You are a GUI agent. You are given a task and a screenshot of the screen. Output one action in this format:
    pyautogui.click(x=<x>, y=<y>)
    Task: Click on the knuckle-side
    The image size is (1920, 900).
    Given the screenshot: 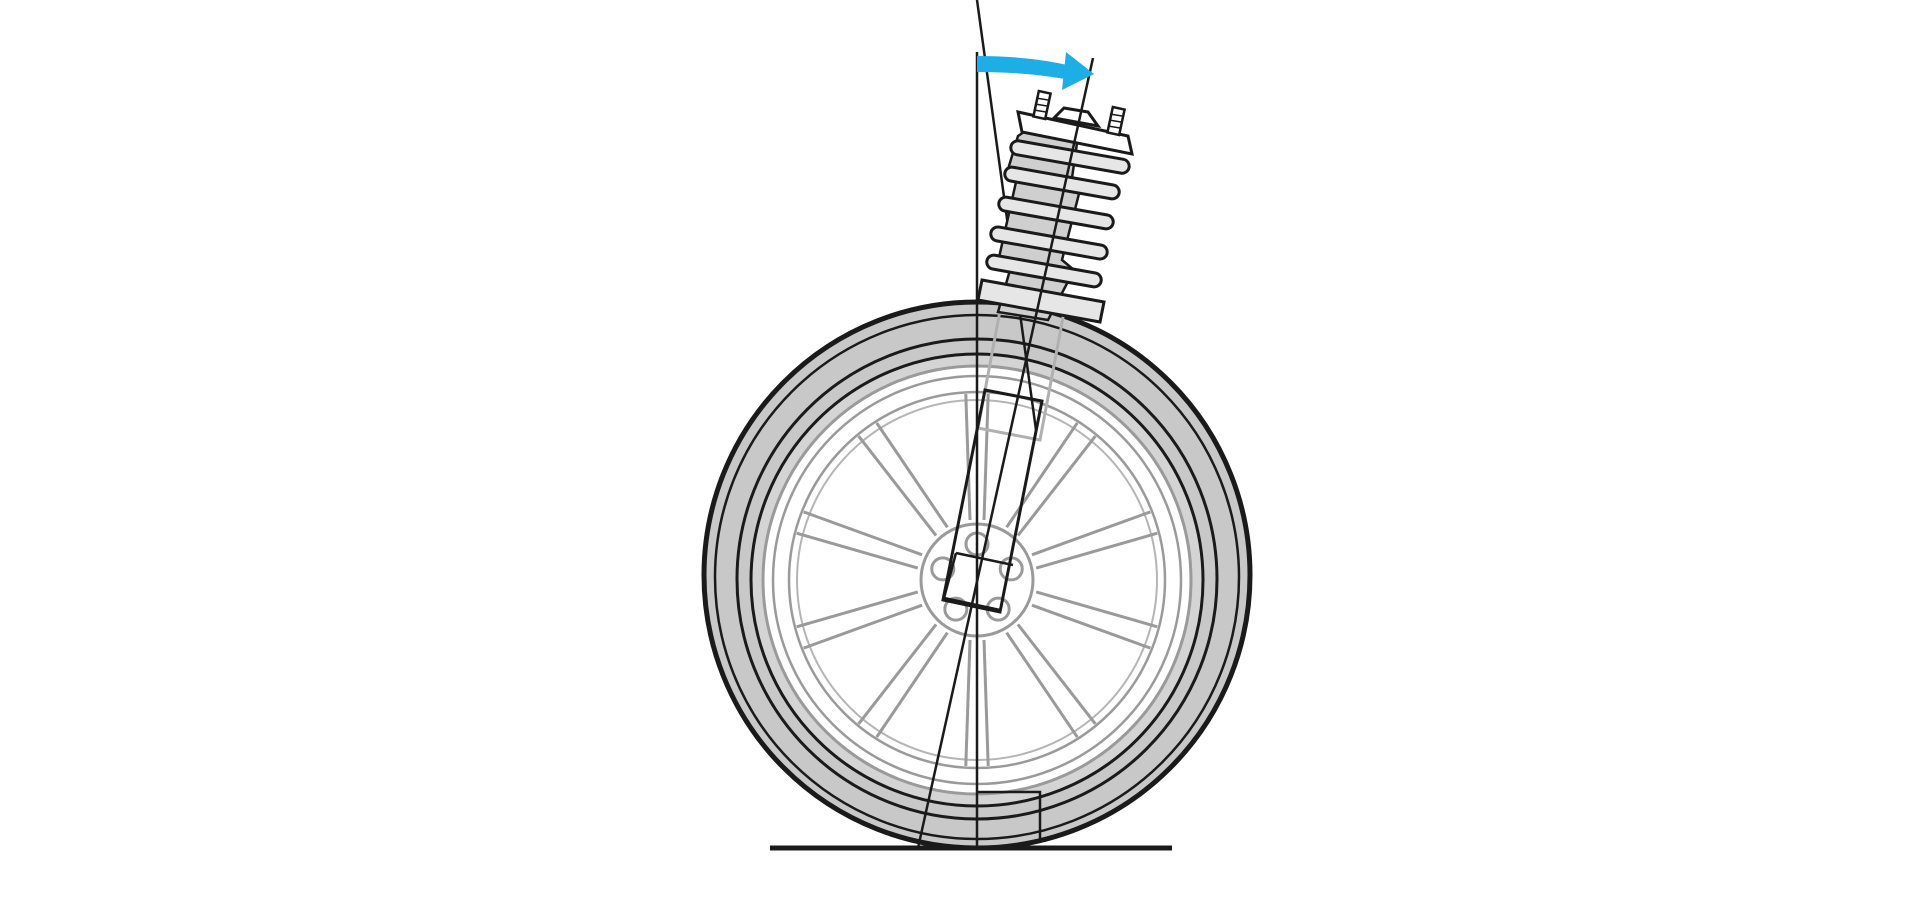 What is the action you would take?
    pyautogui.click(x=950, y=575)
    